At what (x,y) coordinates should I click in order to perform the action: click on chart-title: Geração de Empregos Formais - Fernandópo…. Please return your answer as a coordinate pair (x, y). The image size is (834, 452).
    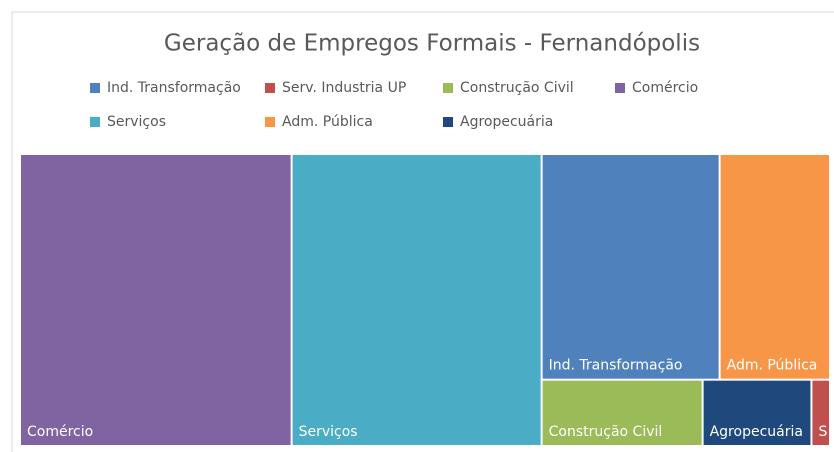
    Looking at the image, I should click on (432, 44).